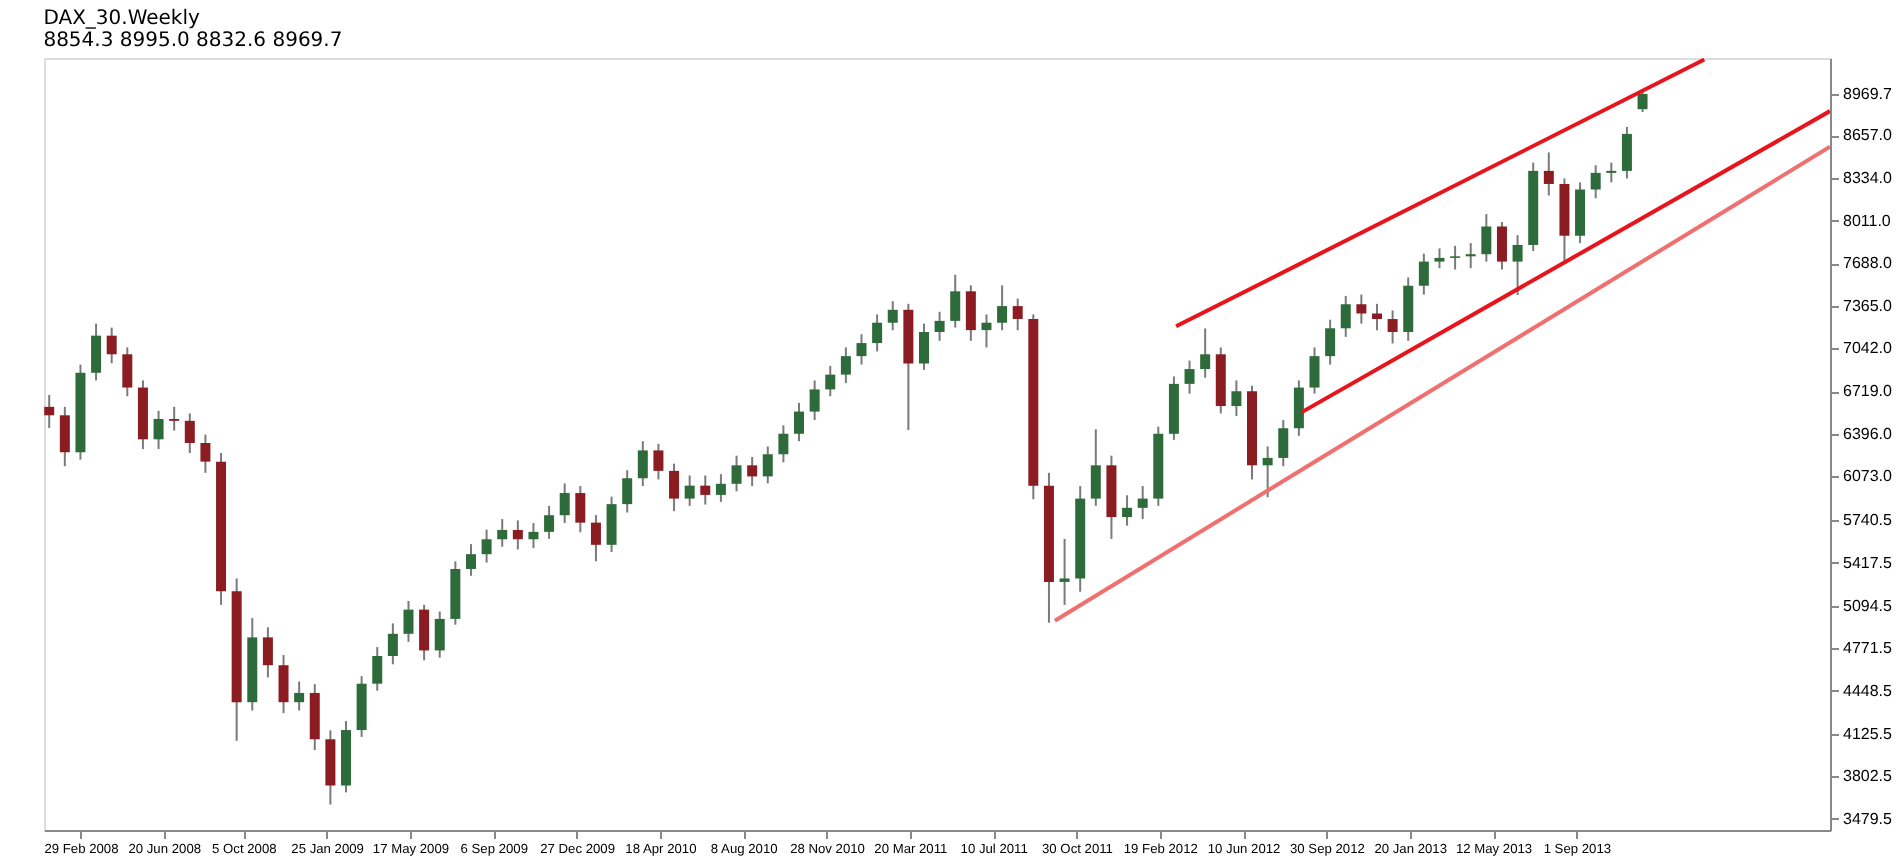 The height and width of the screenshot is (864, 1900). I want to click on y-tick-label: 3479.5, so click(1868, 818).